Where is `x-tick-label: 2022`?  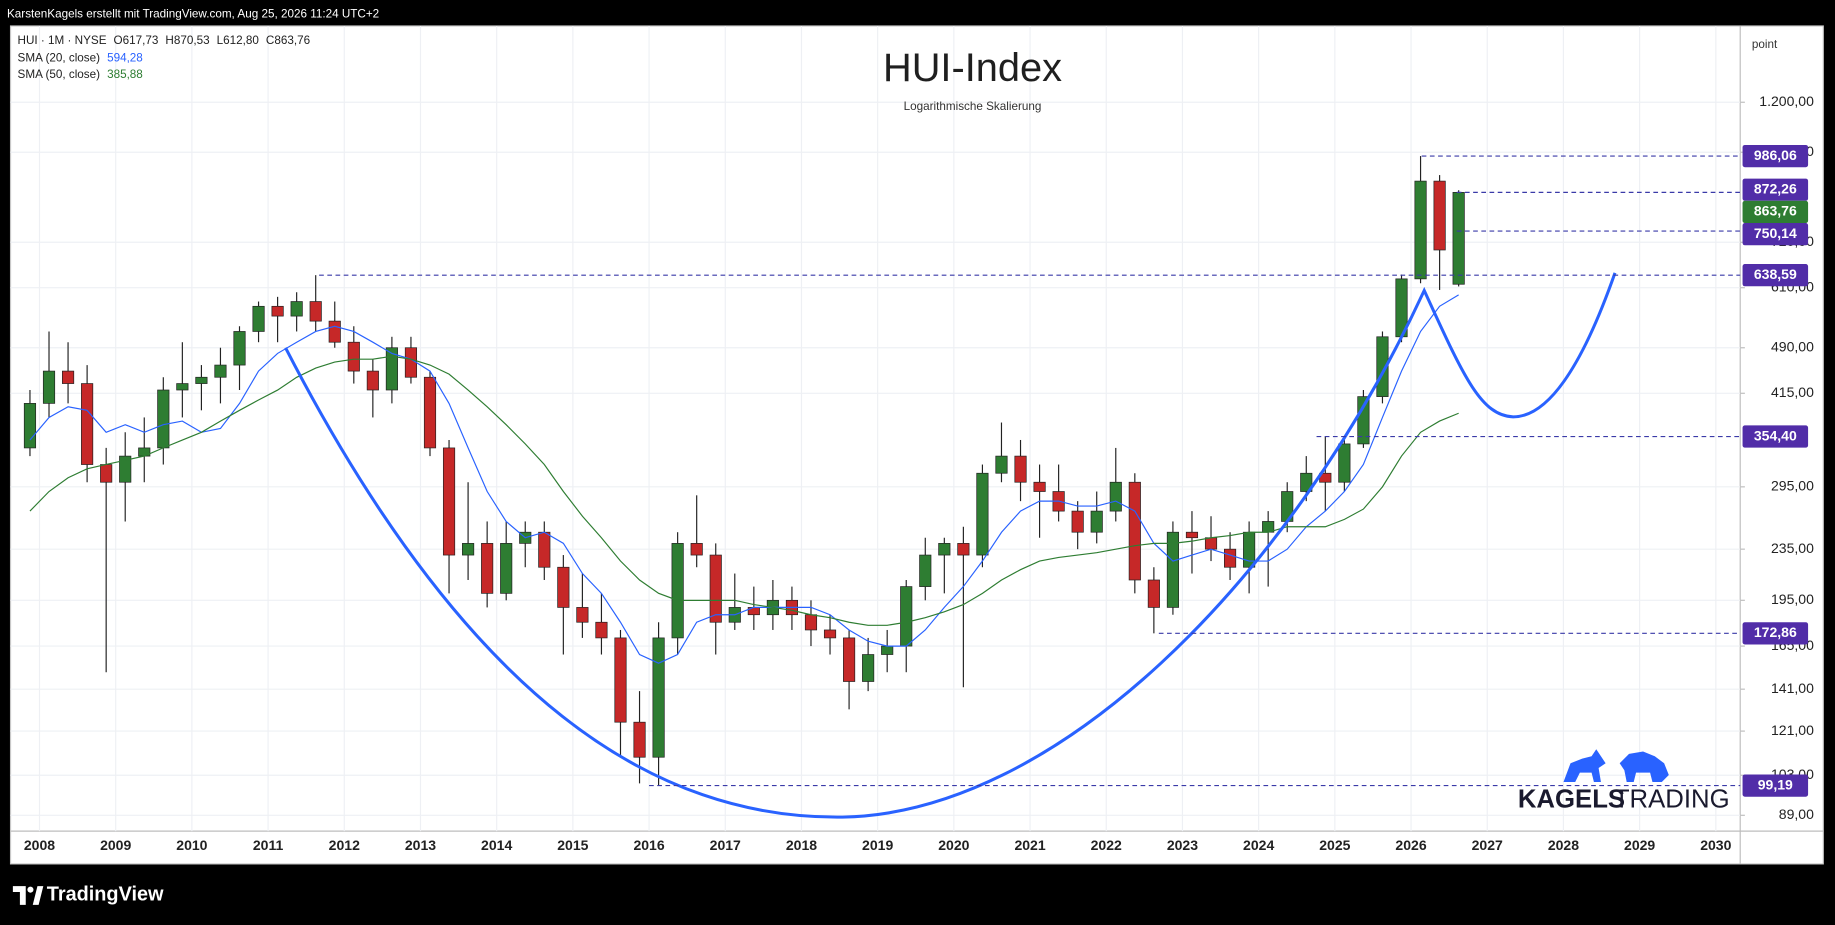 x-tick-label: 2022 is located at coordinates (1106, 845).